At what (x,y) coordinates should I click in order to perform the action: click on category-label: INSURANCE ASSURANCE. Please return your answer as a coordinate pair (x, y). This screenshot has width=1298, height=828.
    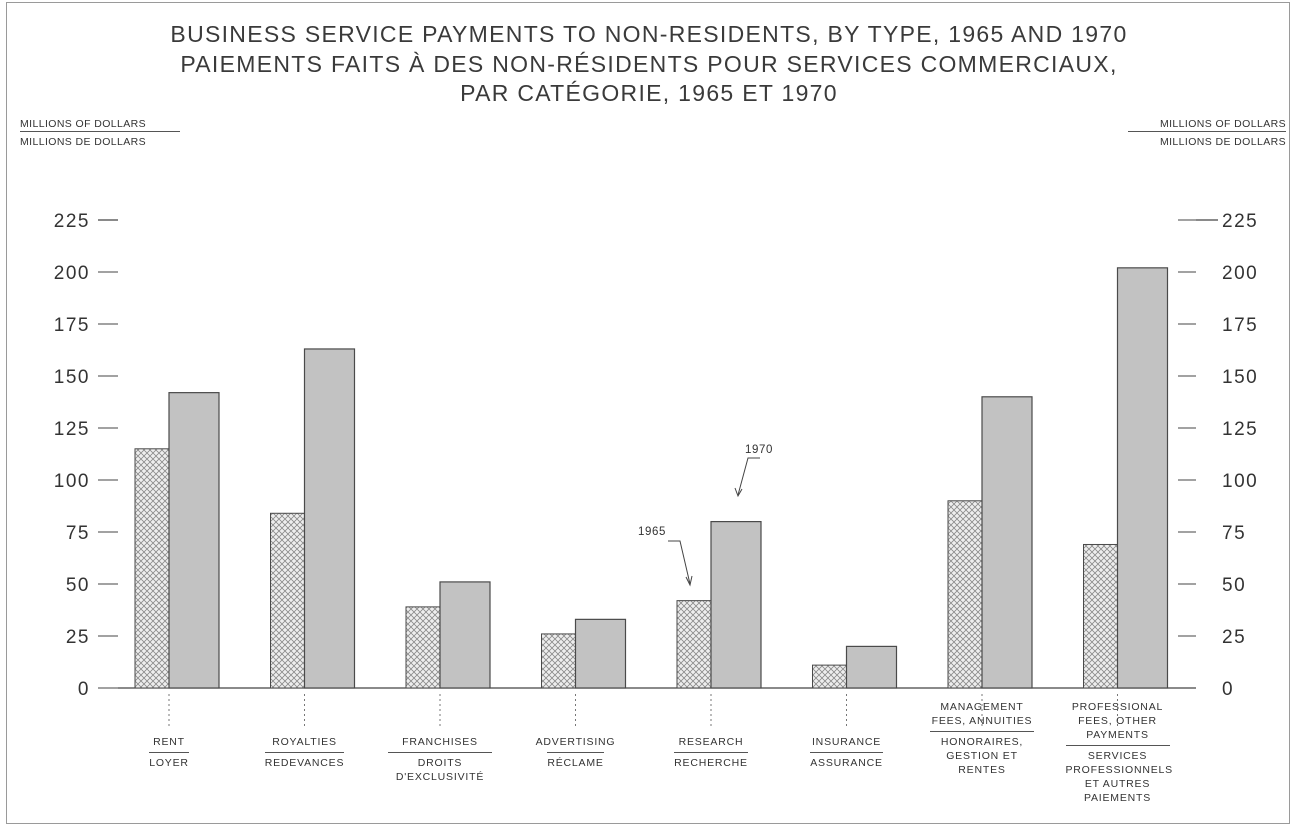
    Looking at the image, I should click on (847, 752).